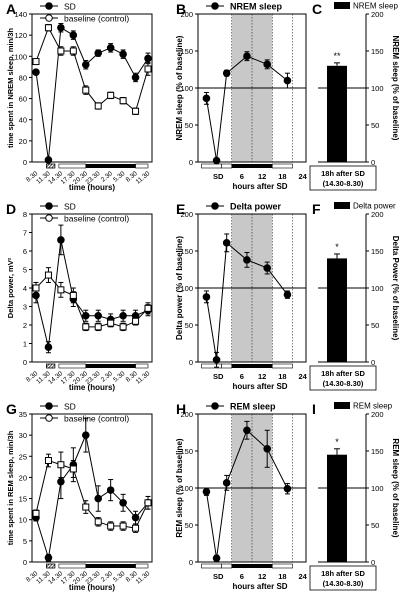 The width and height of the screenshot is (400, 605). I want to click on y-tick-label: 8, so click(25, 214).